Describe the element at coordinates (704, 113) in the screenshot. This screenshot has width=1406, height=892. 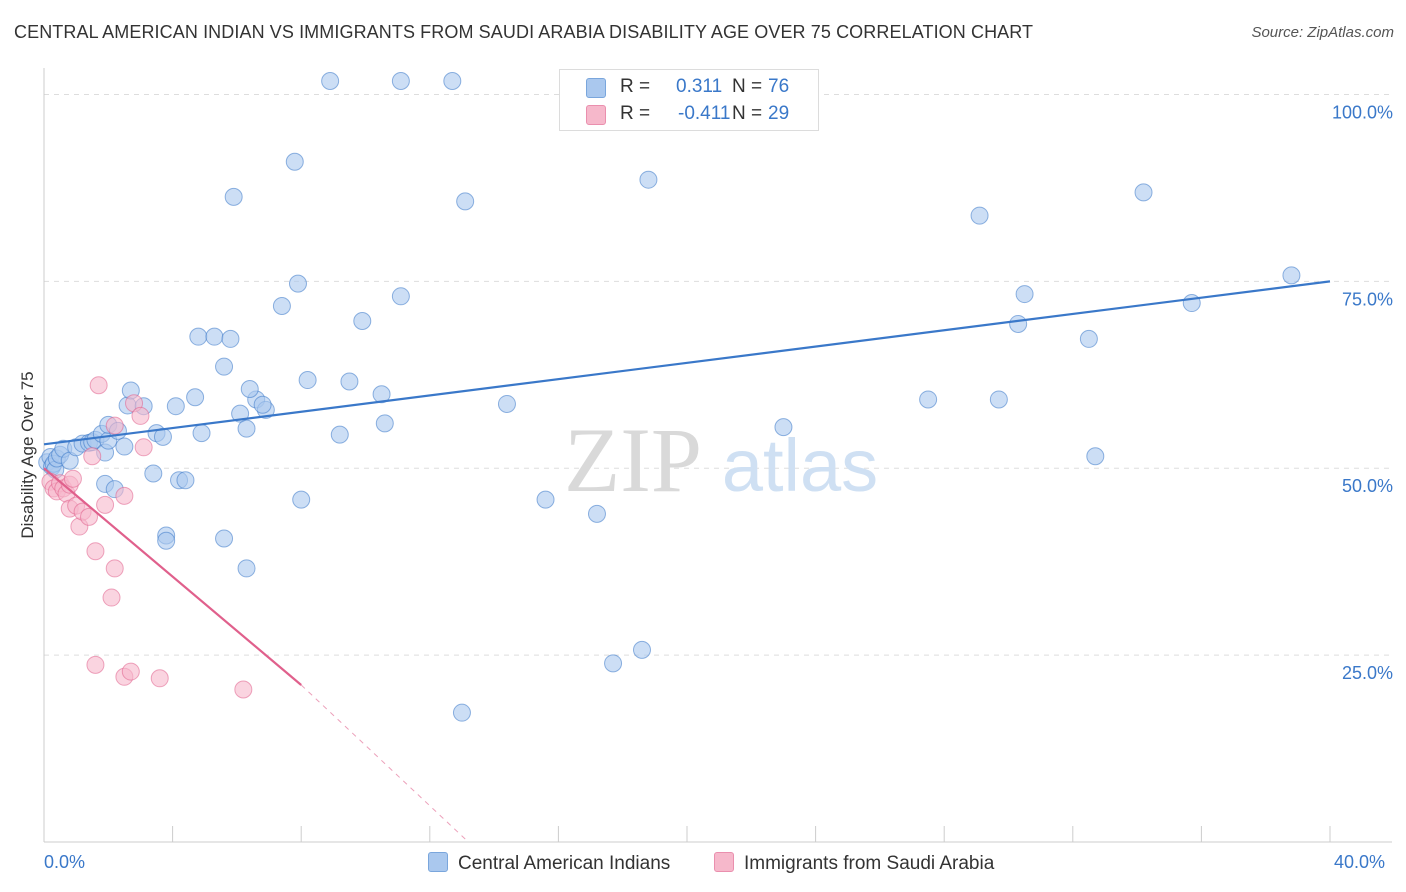
I see `legend-r-value: -0.411` at that location.